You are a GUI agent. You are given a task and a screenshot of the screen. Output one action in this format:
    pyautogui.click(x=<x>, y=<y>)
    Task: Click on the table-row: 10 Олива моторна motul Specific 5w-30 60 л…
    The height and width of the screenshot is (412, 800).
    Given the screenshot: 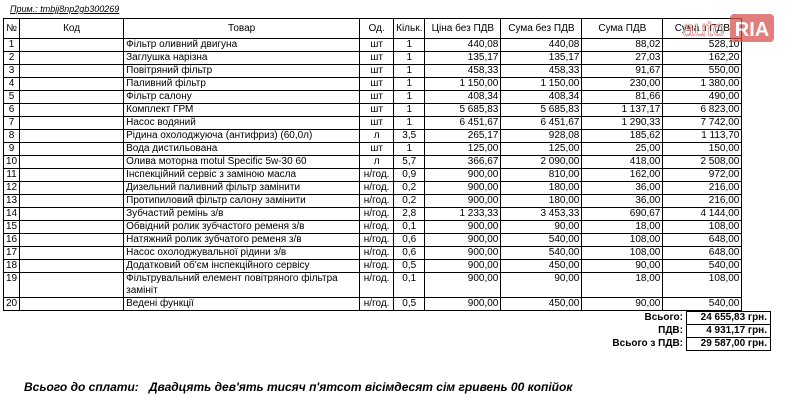 What is the action you would take?
    pyautogui.click(x=372, y=162)
    